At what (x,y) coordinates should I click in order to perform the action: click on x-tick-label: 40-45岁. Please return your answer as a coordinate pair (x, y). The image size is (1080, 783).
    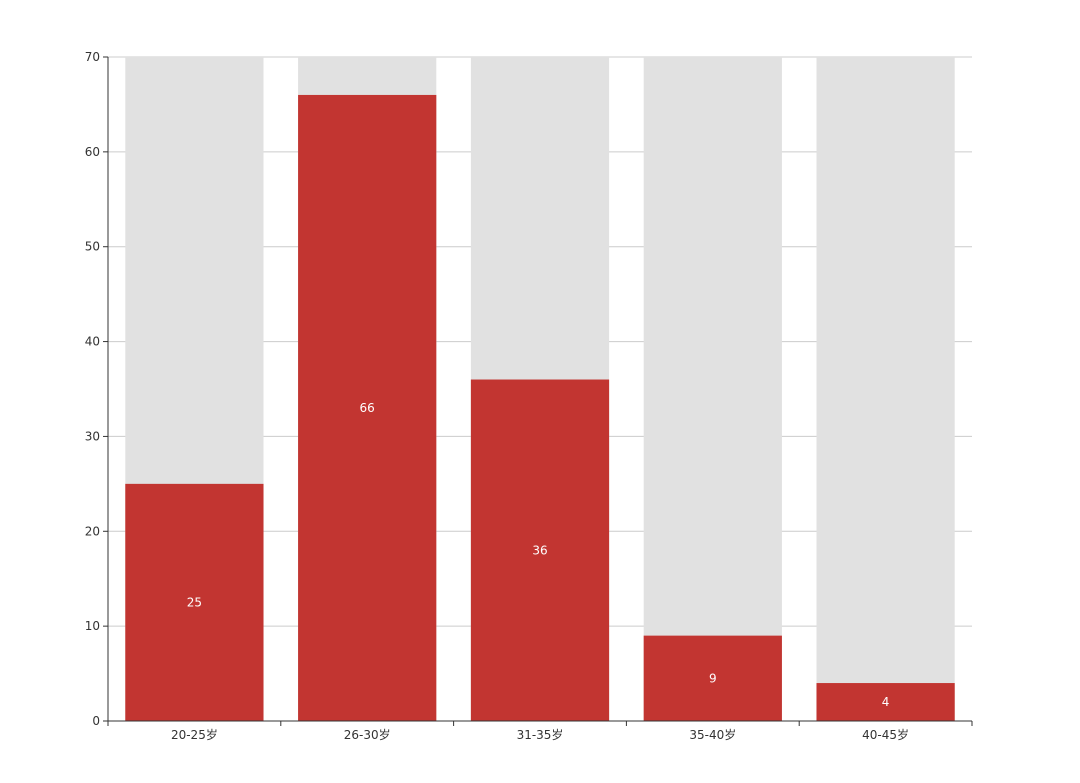
    Looking at the image, I should click on (885, 734).